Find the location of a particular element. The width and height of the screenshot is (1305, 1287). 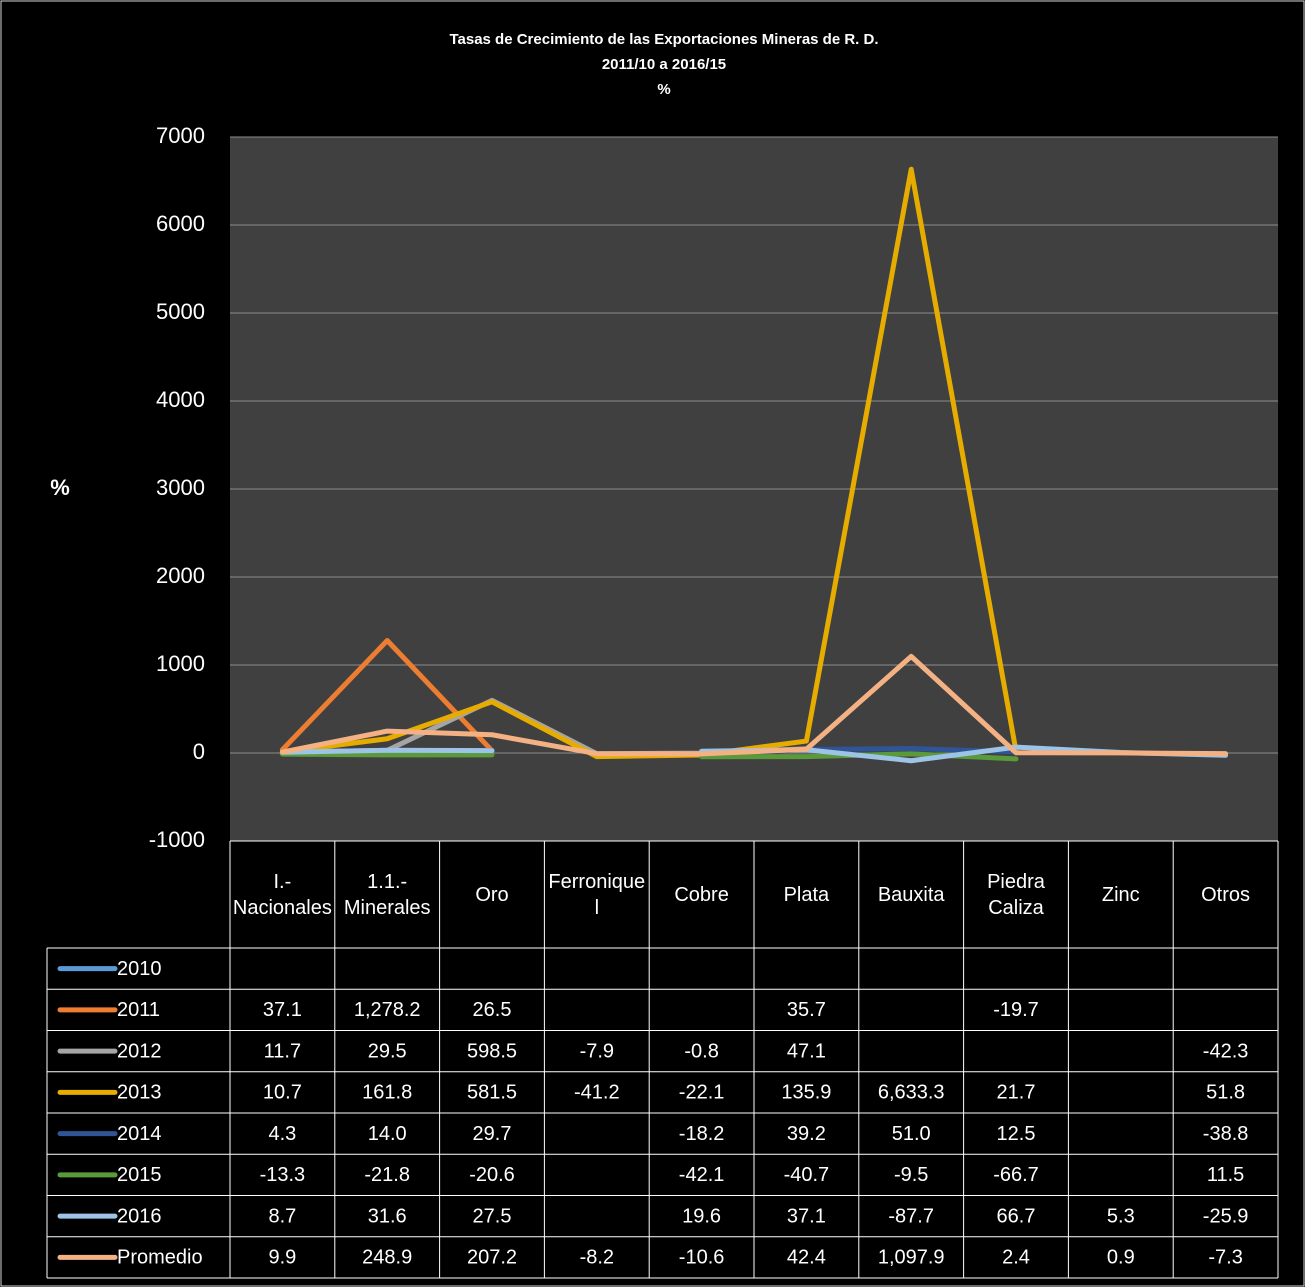

table-value: 9.9 is located at coordinates (282, 1258).